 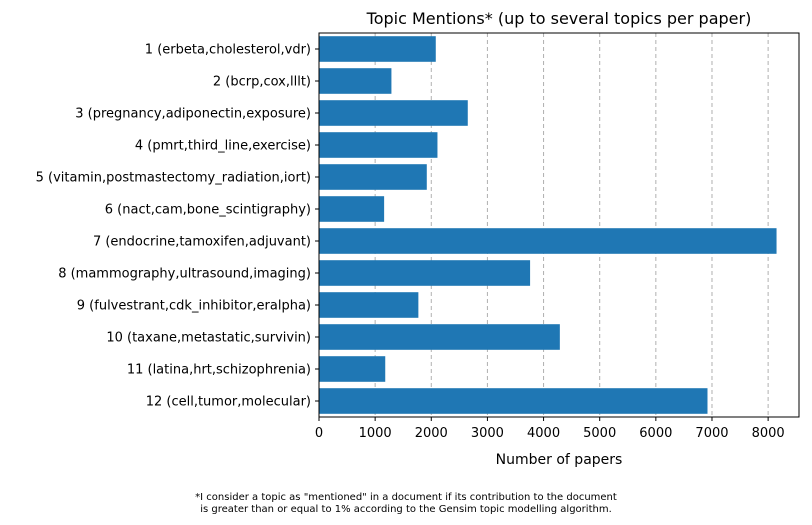 I want to click on y-tick-label: 7 (endocrine,tamoxifen,adjuvant), so click(x=202, y=242).